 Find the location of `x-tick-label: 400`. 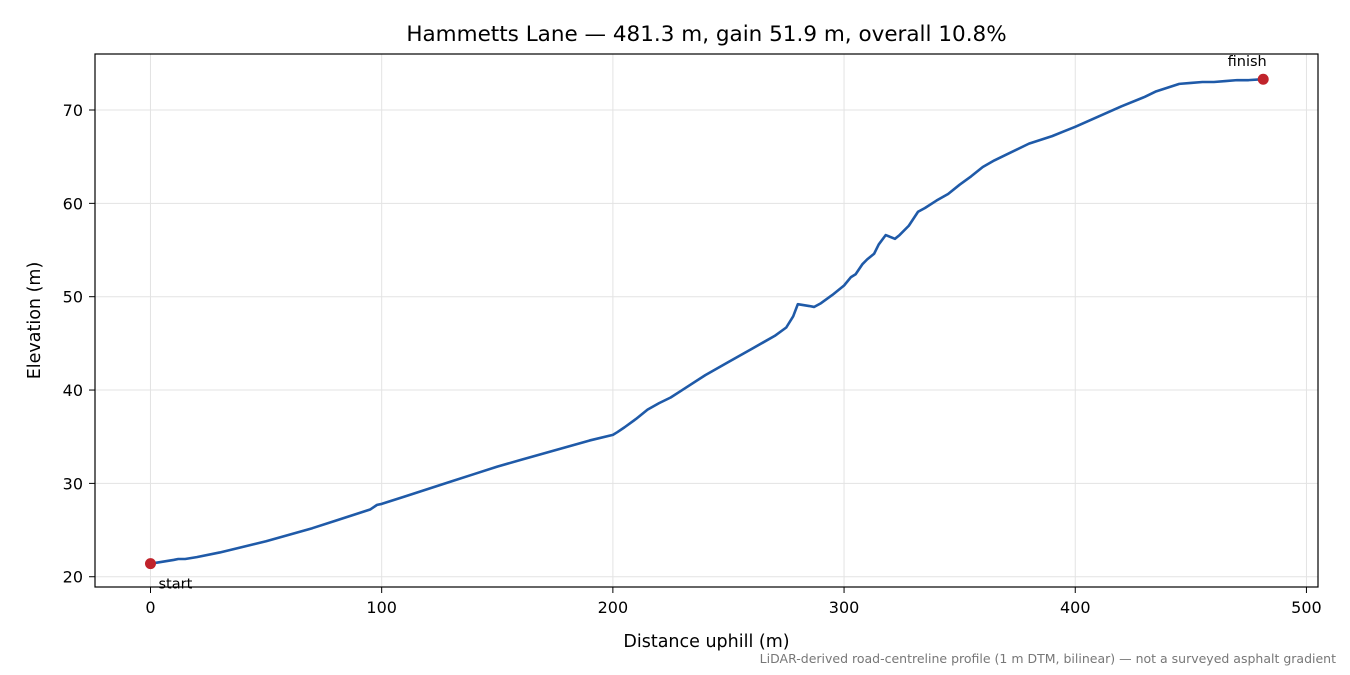

x-tick-label: 400 is located at coordinates (1075, 607).